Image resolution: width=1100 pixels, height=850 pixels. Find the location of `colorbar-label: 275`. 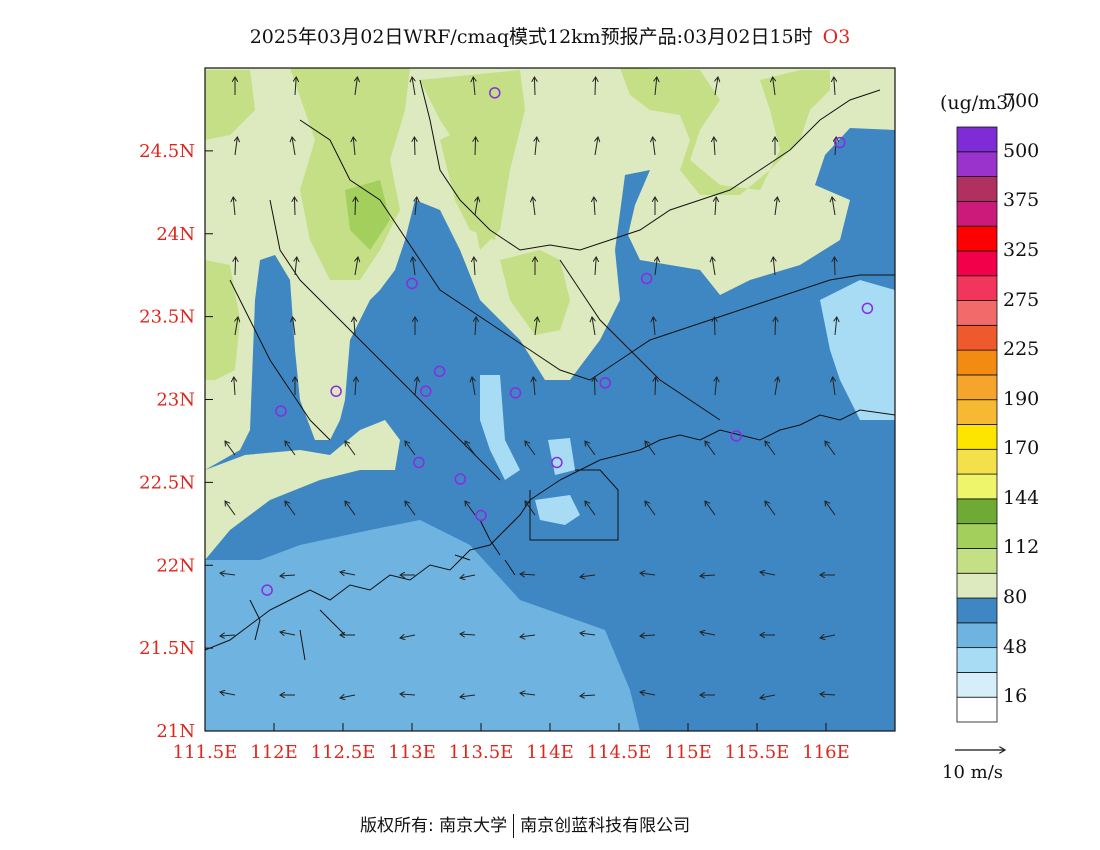

colorbar-label: 275 is located at coordinates (1021, 299).